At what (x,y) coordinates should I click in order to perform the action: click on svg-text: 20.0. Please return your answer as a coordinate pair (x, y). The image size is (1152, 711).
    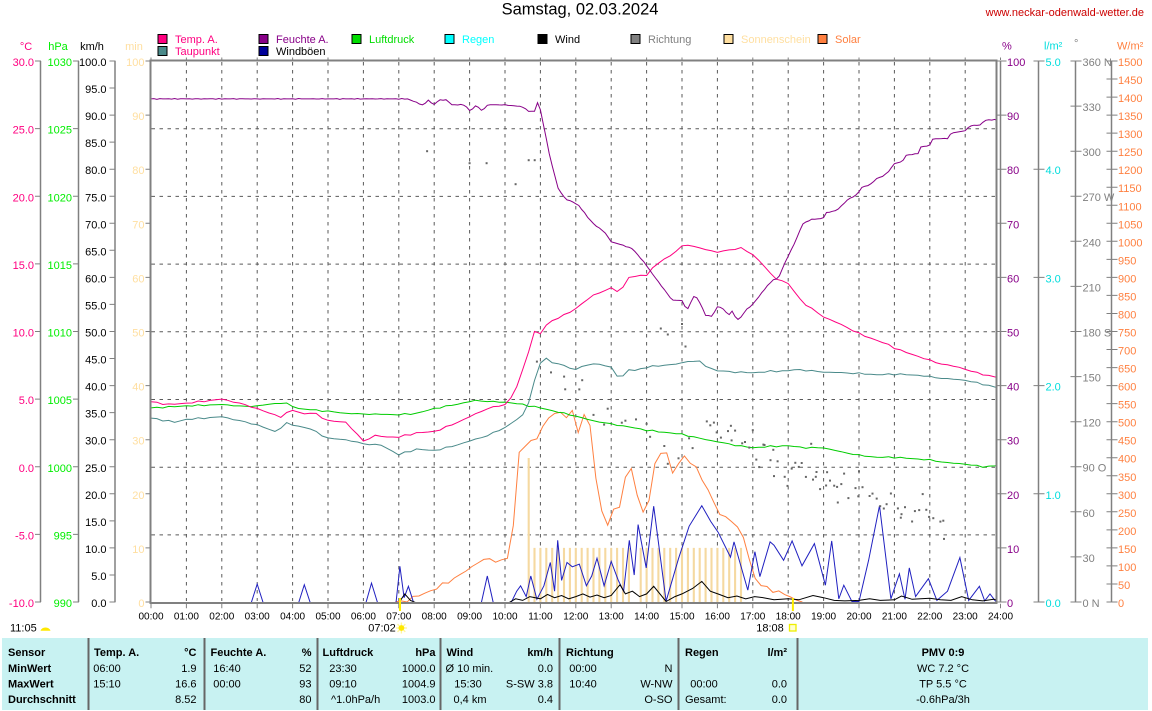
    Looking at the image, I should click on (95, 496).